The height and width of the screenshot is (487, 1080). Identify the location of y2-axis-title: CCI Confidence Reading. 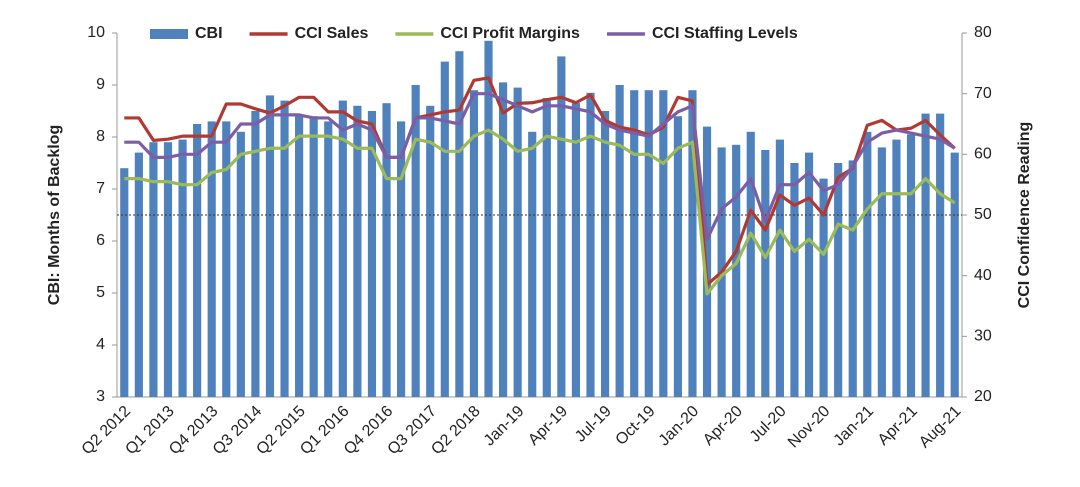
(1024, 215).